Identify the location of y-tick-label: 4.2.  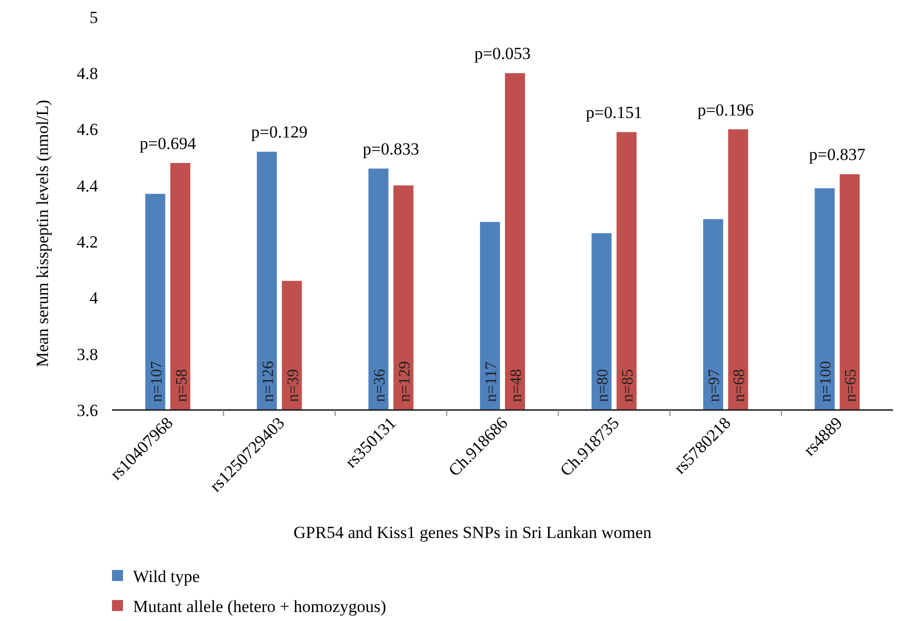
(87, 242).